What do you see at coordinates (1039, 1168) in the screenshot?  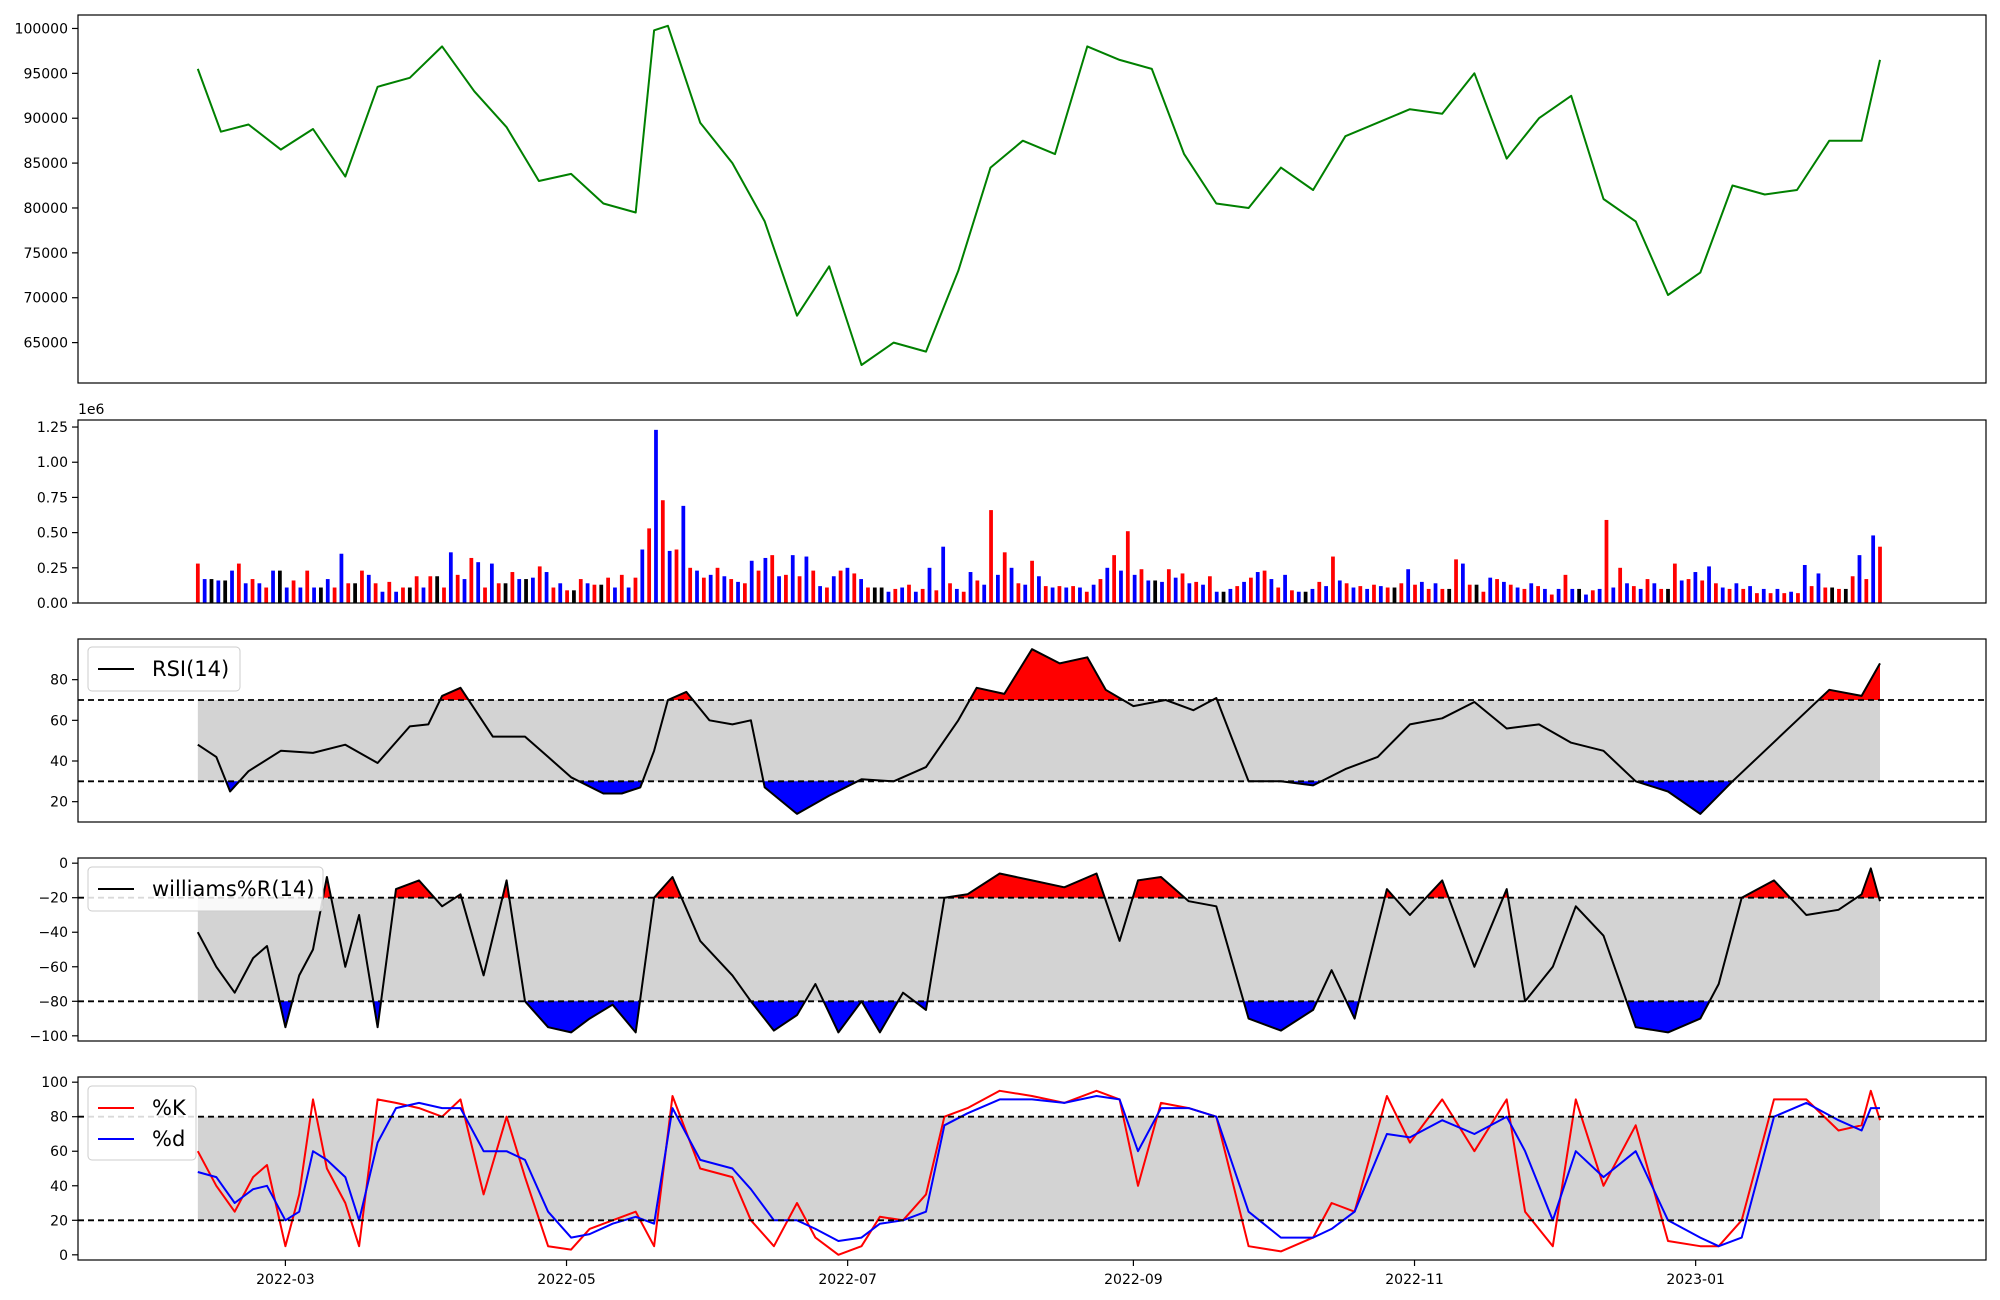 I see `stochastic-neutral-band` at bounding box center [1039, 1168].